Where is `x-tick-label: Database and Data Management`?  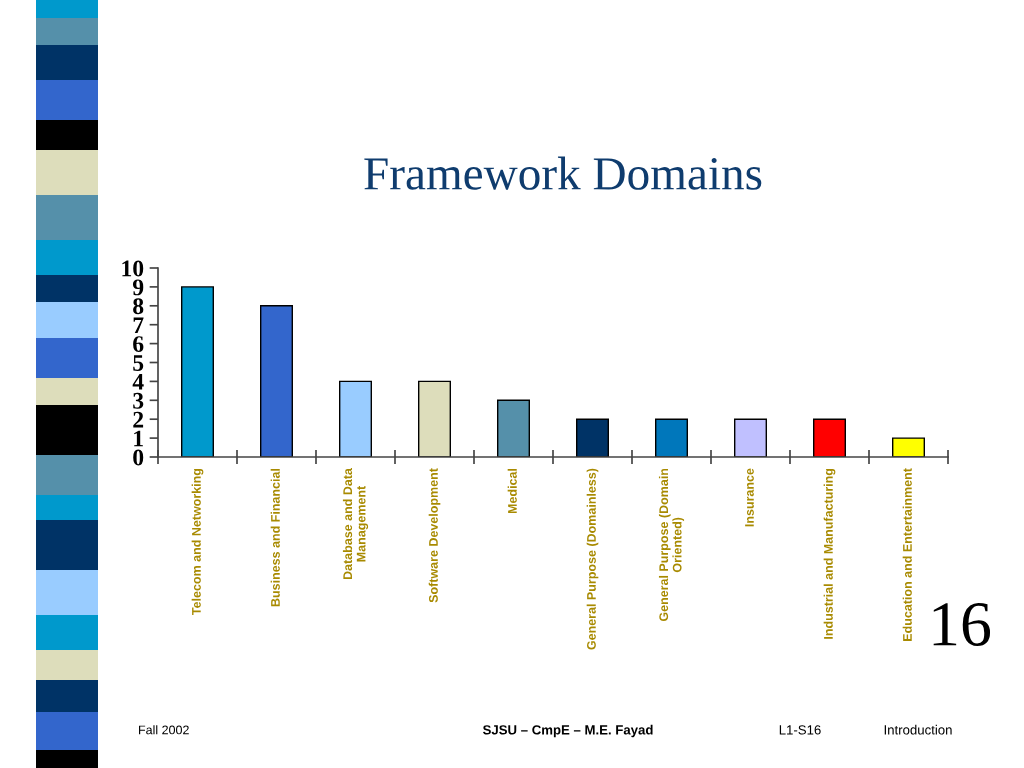
x-tick-label: Database and Data Management is located at coordinates (355, 524).